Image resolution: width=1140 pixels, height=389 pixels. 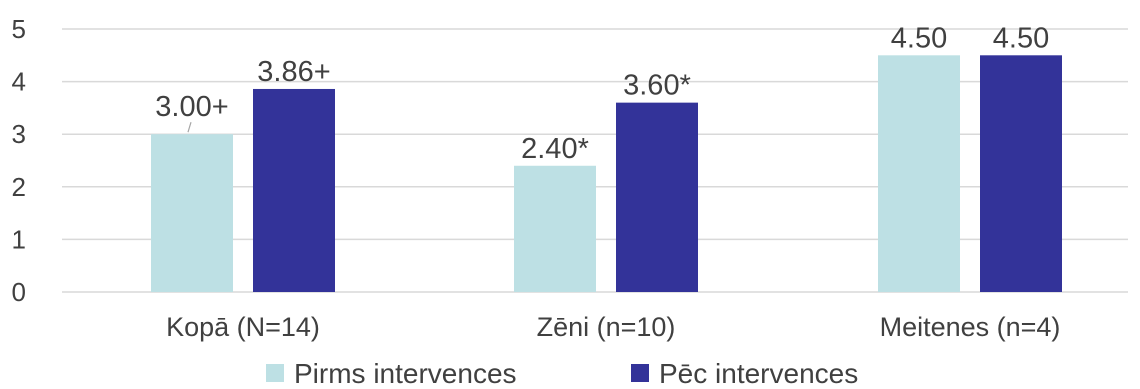 I want to click on leader-line, so click(x=189, y=127).